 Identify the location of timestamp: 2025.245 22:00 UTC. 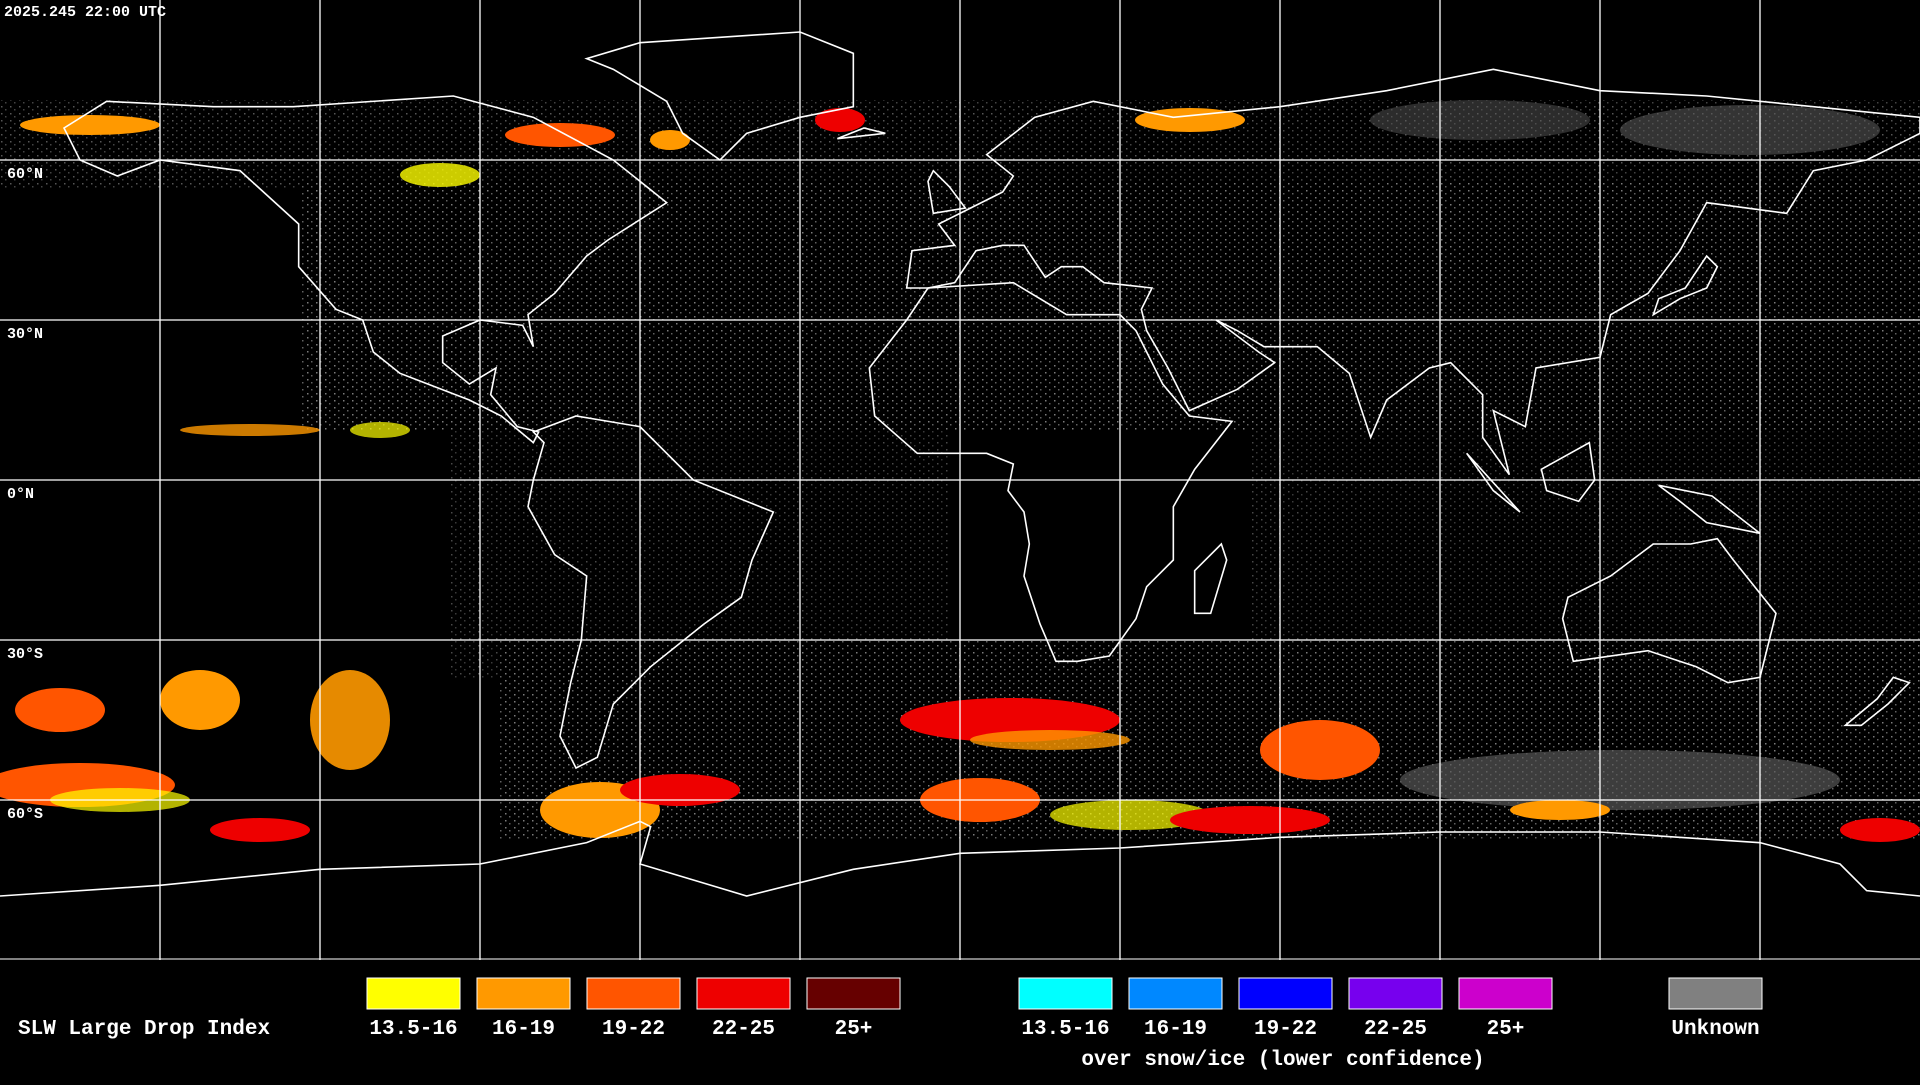
(85, 12).